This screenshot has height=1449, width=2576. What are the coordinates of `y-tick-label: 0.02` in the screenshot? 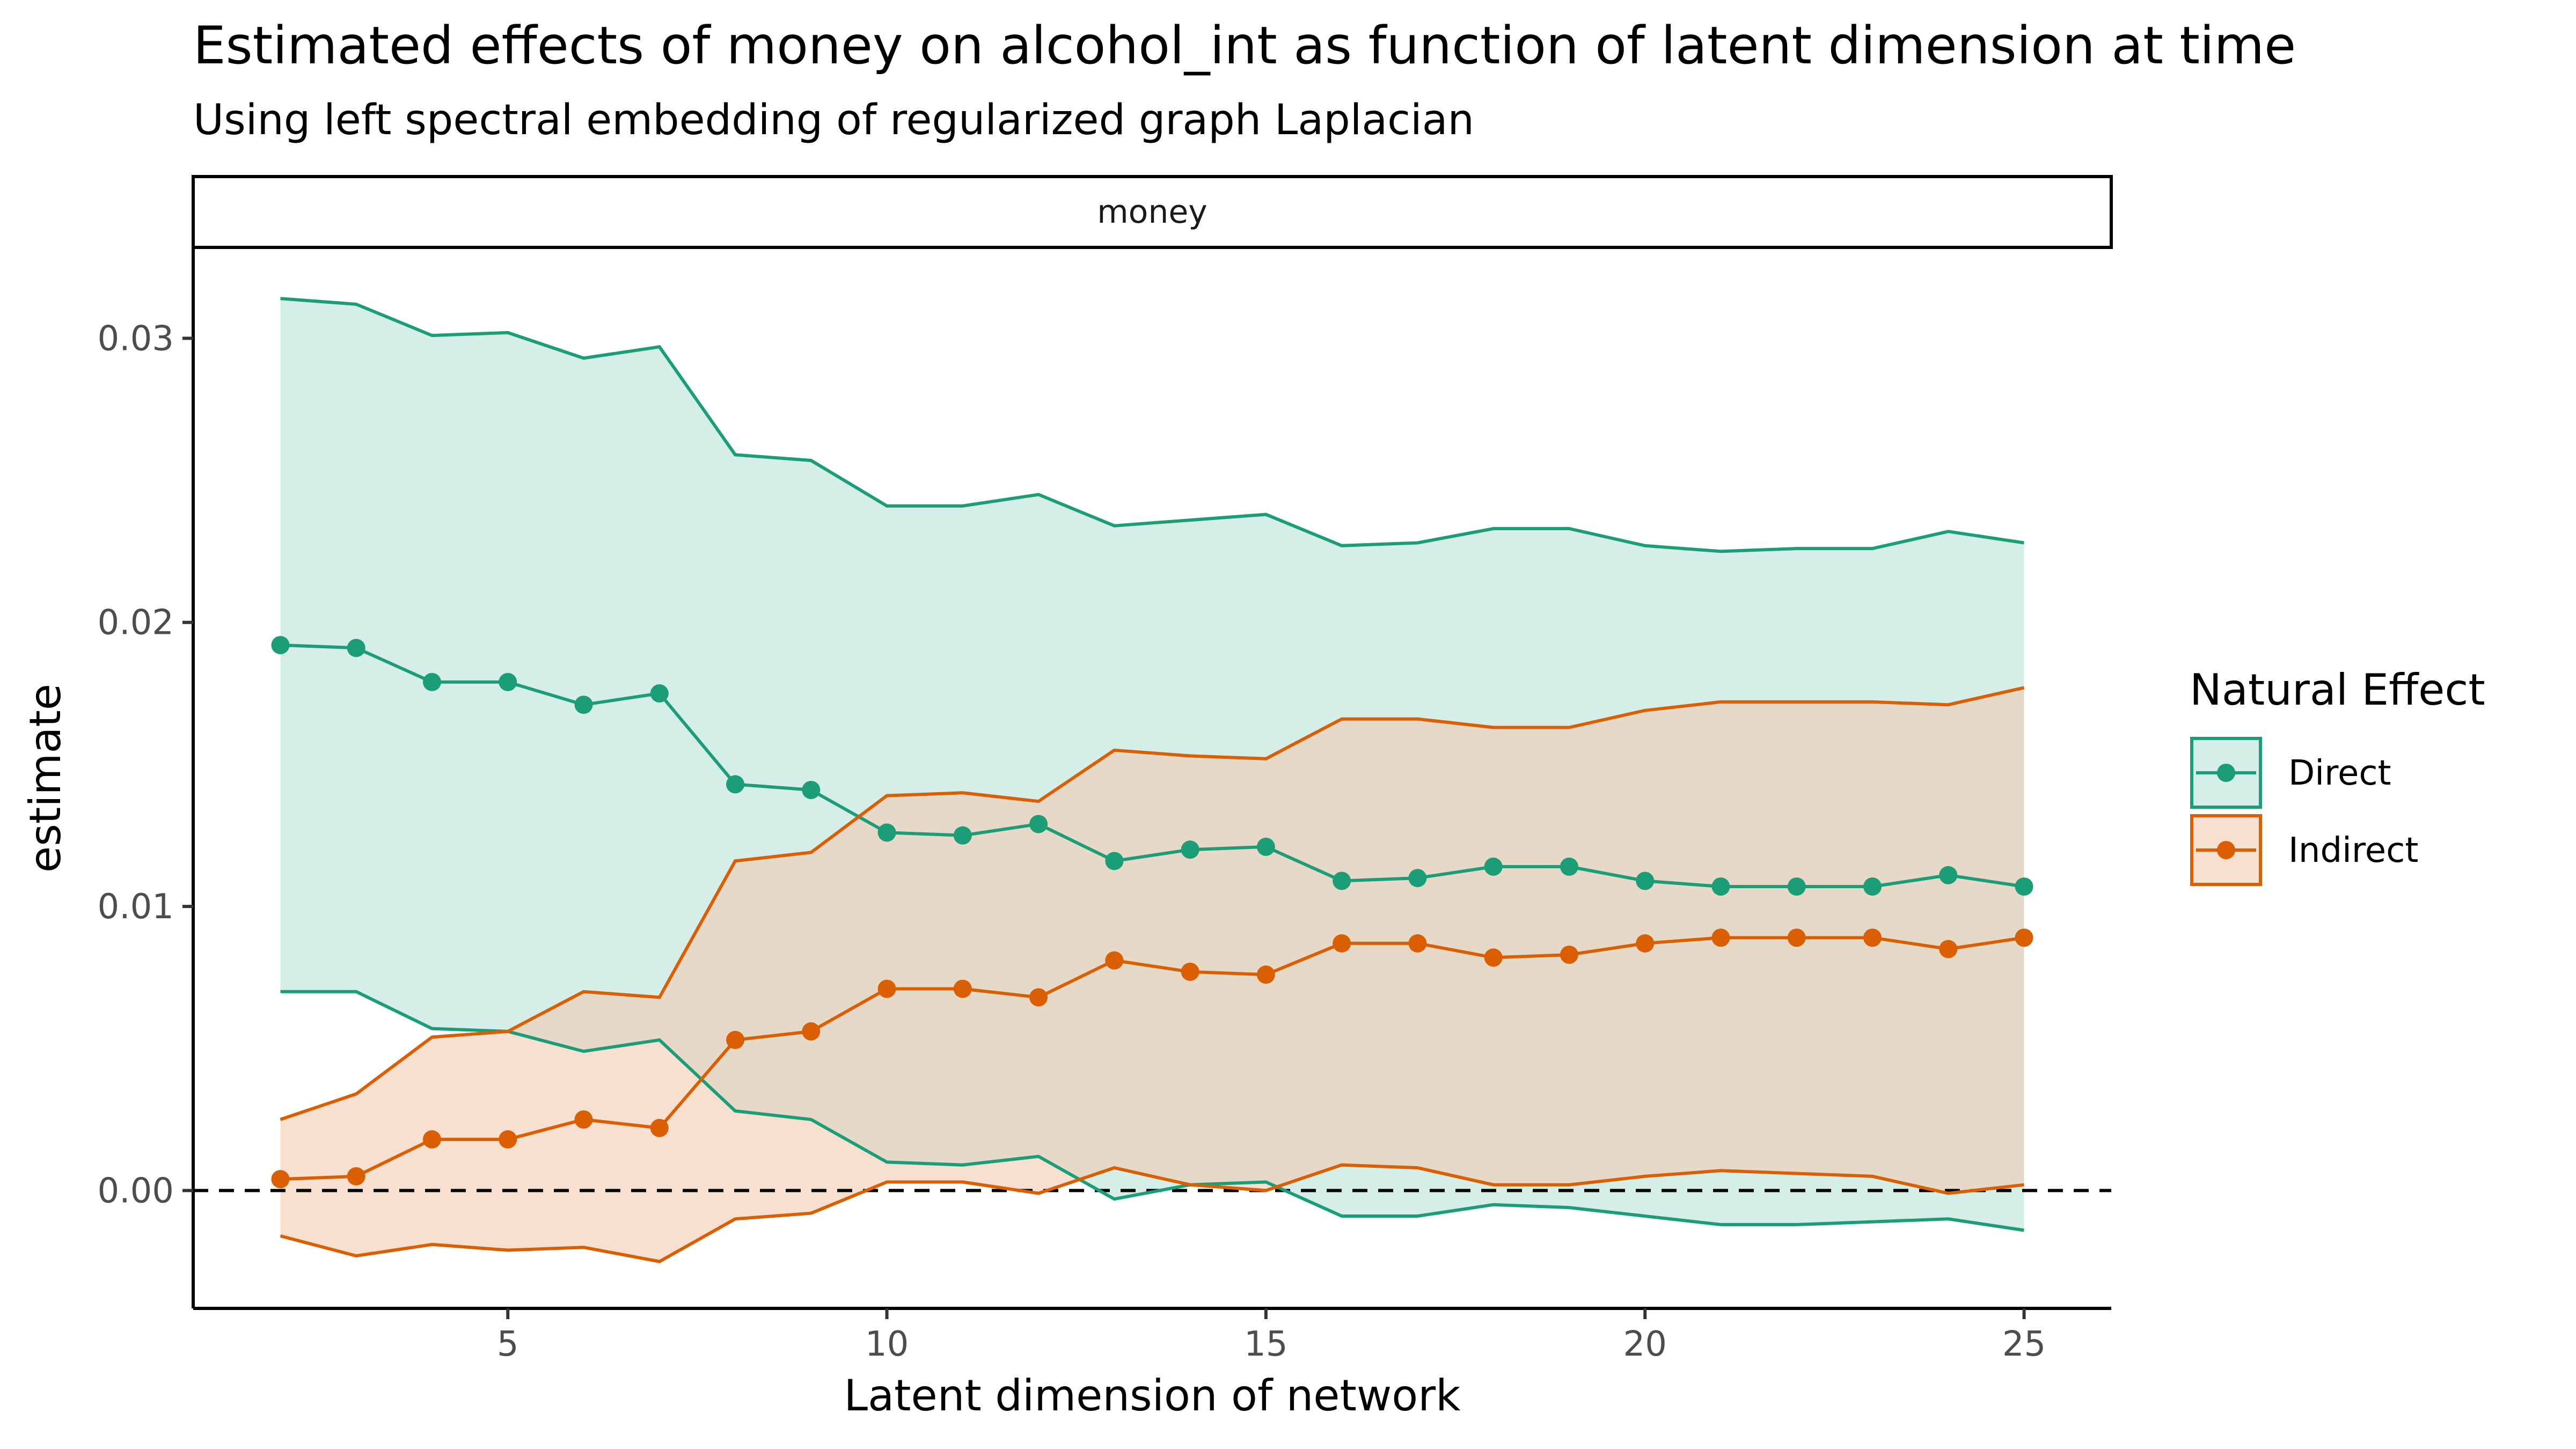 It's located at (136, 623).